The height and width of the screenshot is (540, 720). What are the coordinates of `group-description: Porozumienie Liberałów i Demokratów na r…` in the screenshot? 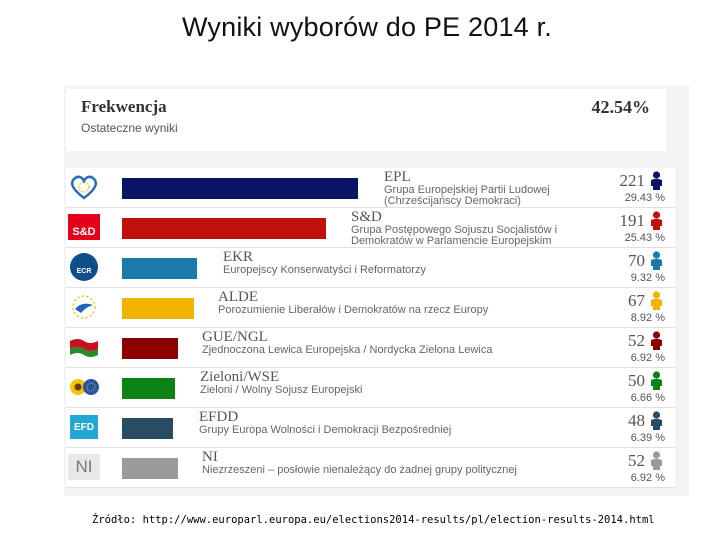 It's located at (353, 310).